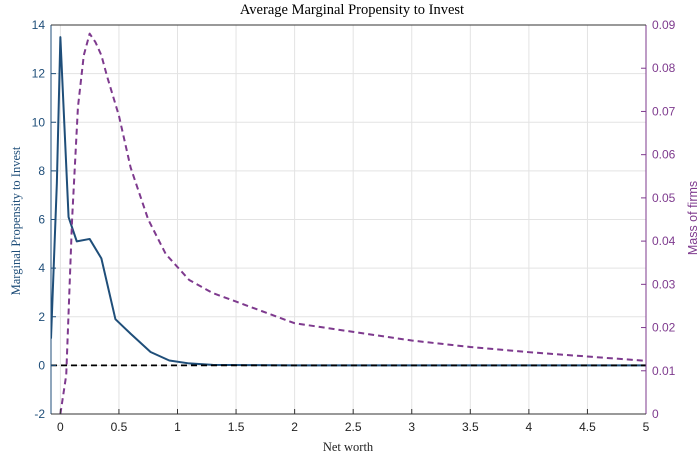 This screenshot has height=460, width=697. Describe the element at coordinates (41, 365) in the screenshot. I see `y-left-tick-label: 0` at that location.